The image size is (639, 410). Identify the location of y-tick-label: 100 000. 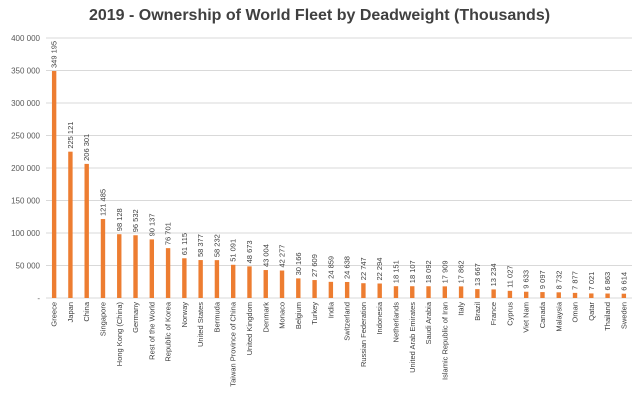
(25, 233).